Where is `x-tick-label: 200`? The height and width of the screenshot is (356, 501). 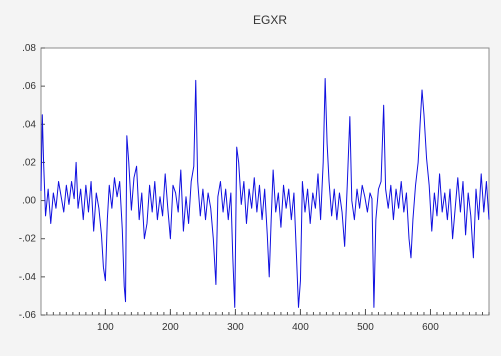 x-tick-label: 200 is located at coordinates (170, 327).